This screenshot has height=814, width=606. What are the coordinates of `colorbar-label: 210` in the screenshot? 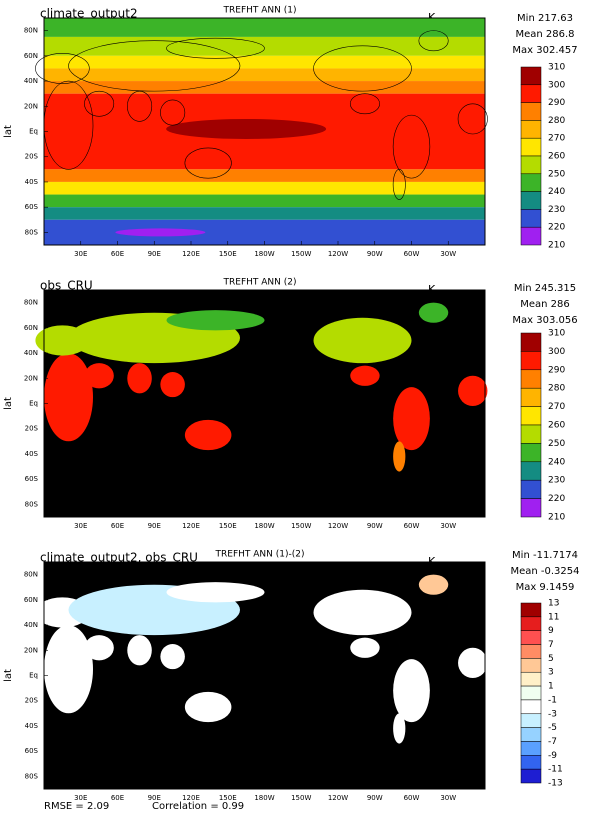 It's located at (556, 246).